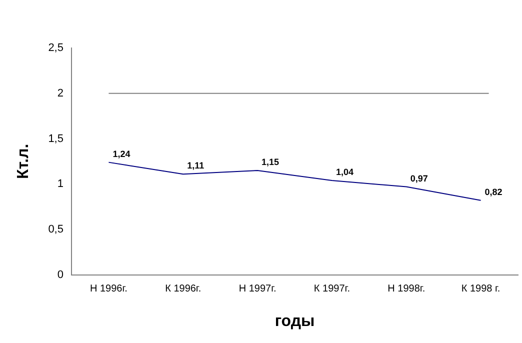  I want to click on x-tick-label: К 1998 г., so click(480, 289).